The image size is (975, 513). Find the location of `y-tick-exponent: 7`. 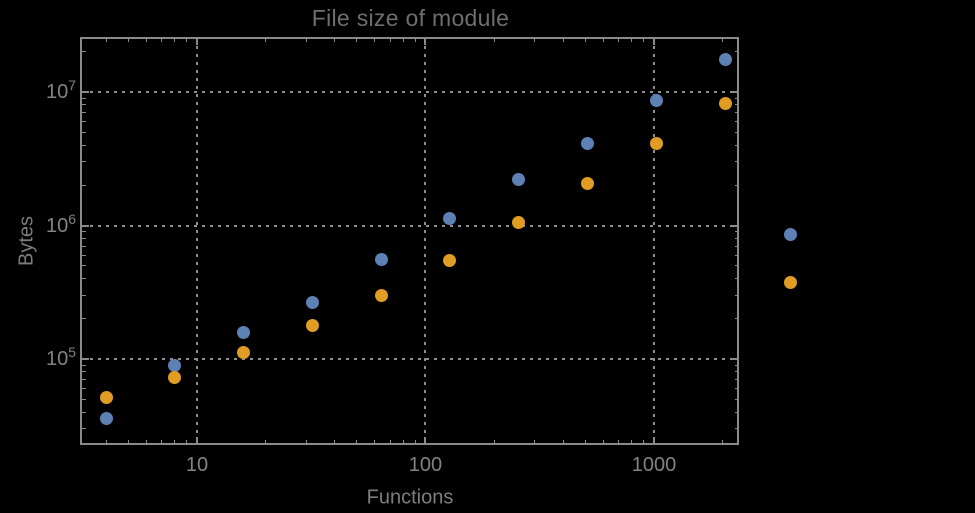

y-tick-exponent: 7 is located at coordinates (72, 85).